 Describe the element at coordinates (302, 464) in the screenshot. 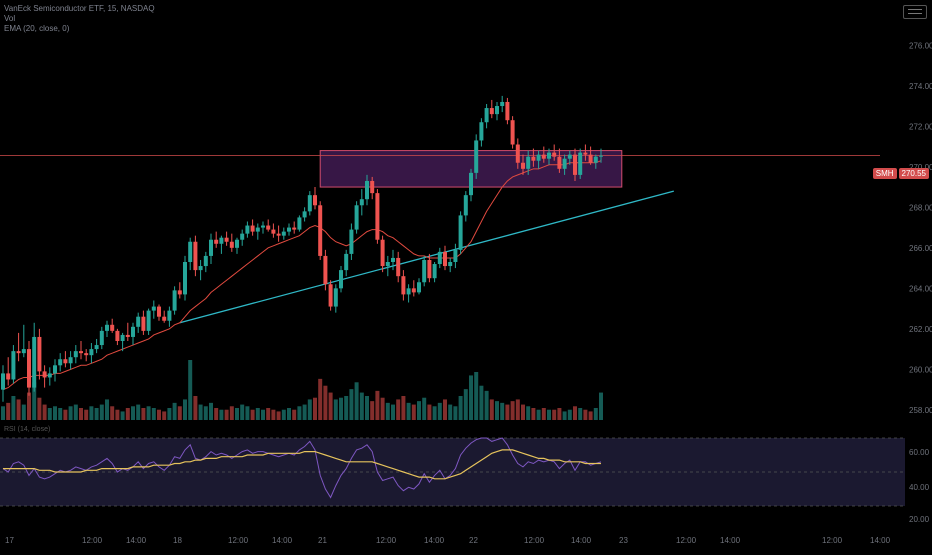

I see `rsi-ma-line` at that location.